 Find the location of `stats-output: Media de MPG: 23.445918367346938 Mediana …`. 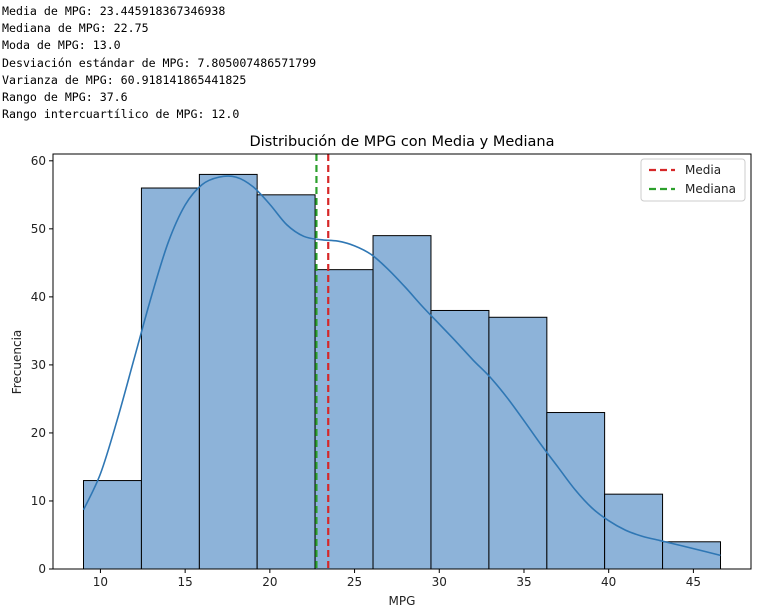

stats-output: Media de MPG: 23.445918367346938 Mediana … is located at coordinates (159, 63).